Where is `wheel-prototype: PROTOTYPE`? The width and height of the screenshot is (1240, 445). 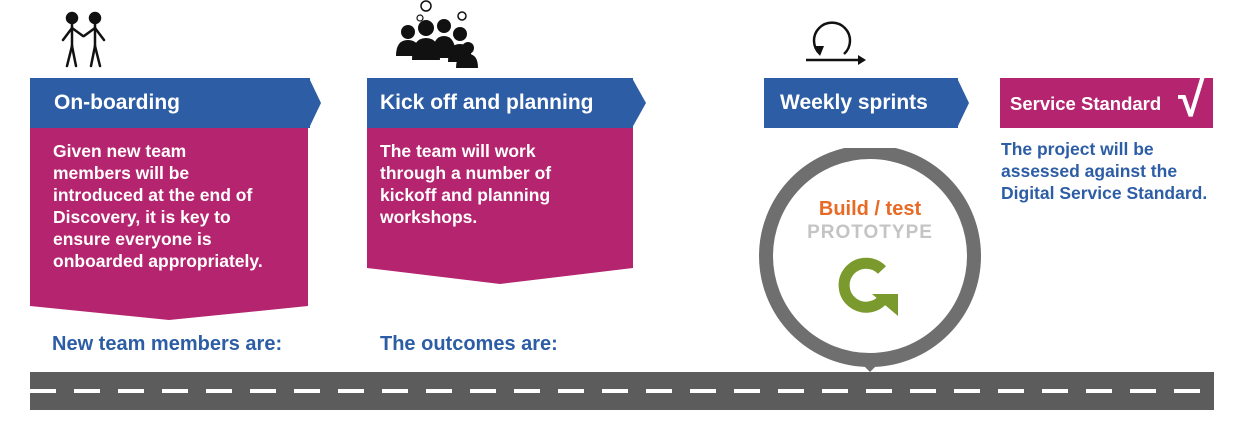
wheel-prototype: PROTOTYPE is located at coordinates (870, 232).